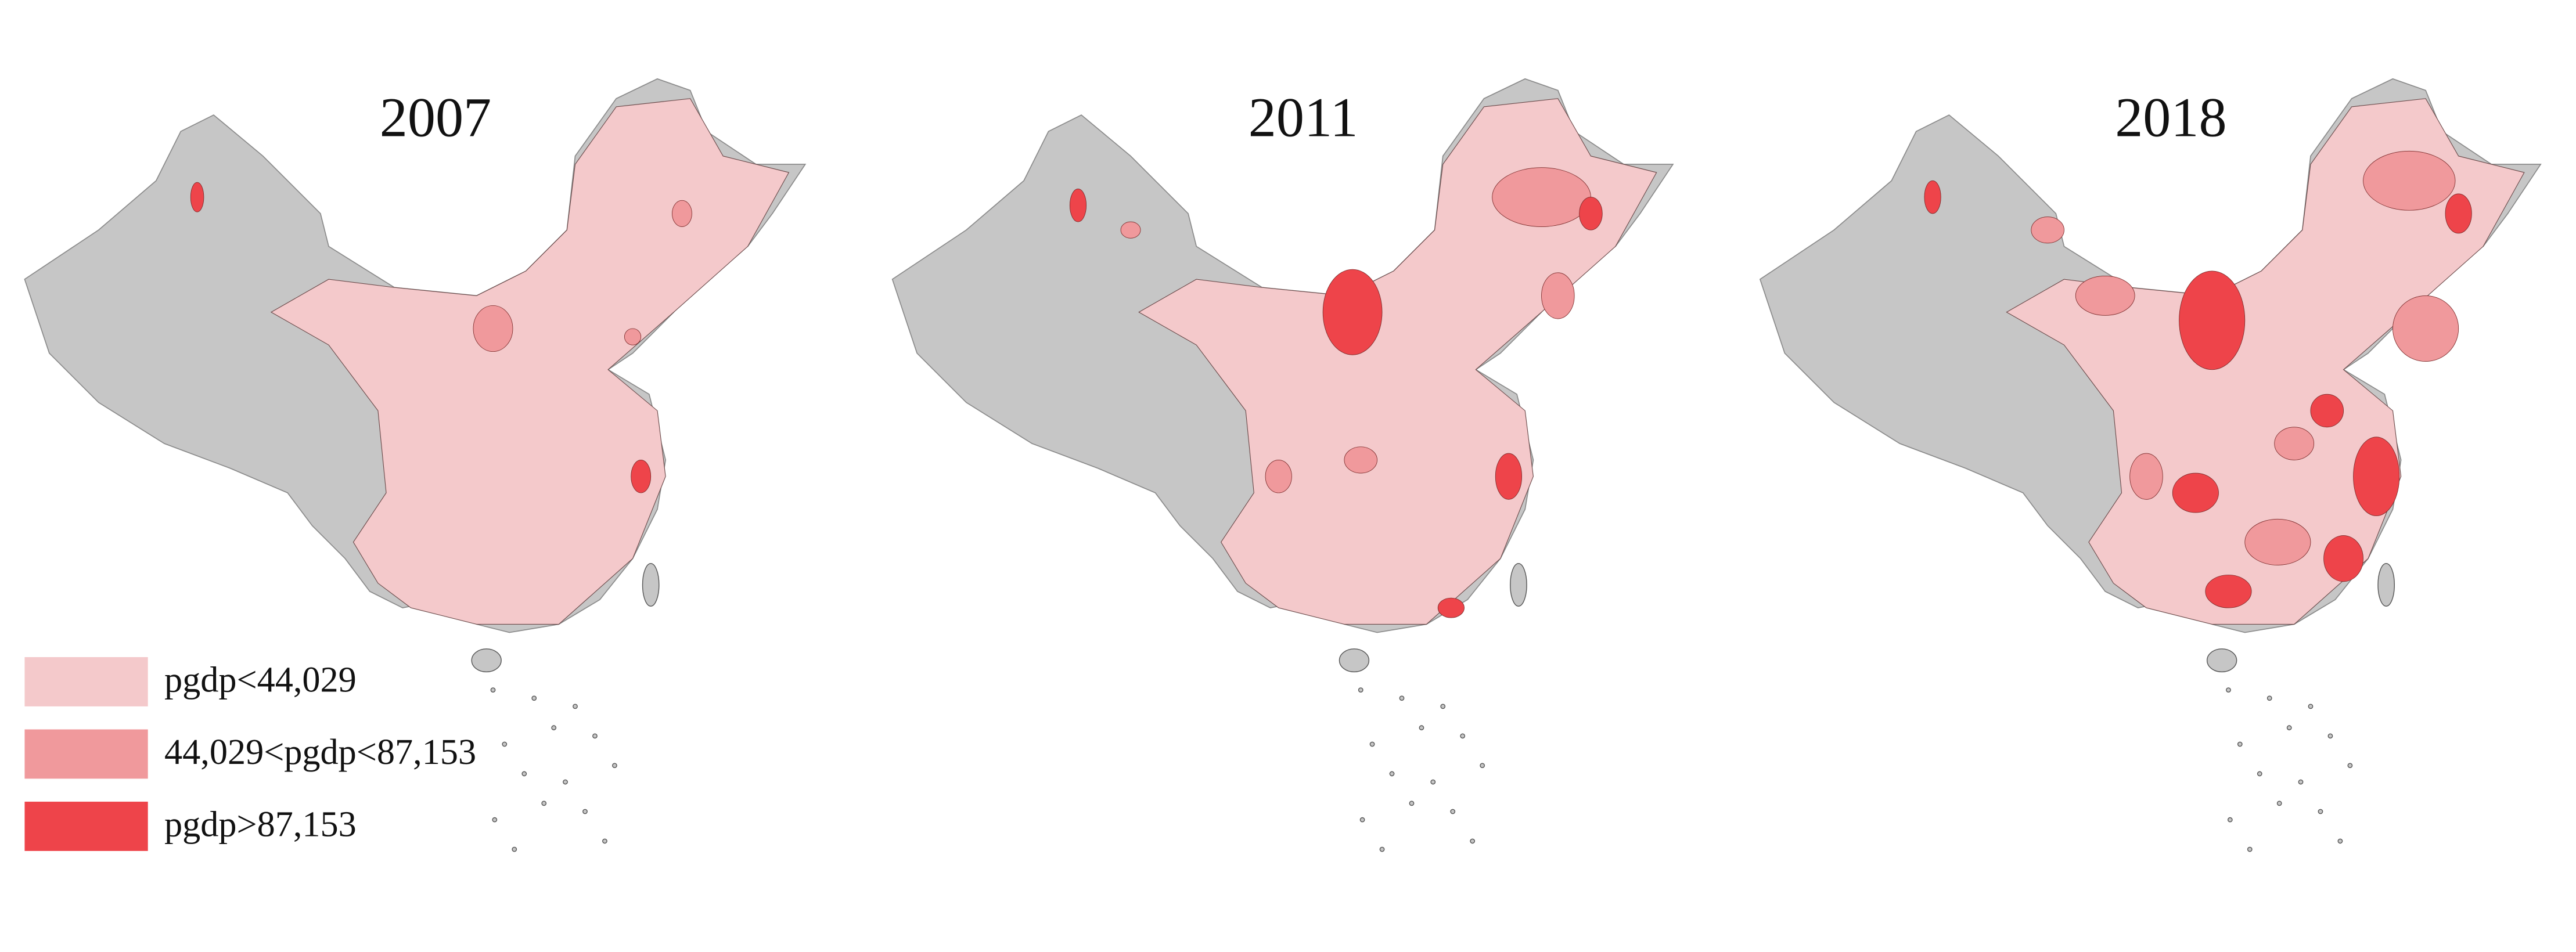 This screenshot has width=2576, height=952. Describe the element at coordinates (1303, 117) in the screenshot. I see `map-title: 2011` at that location.